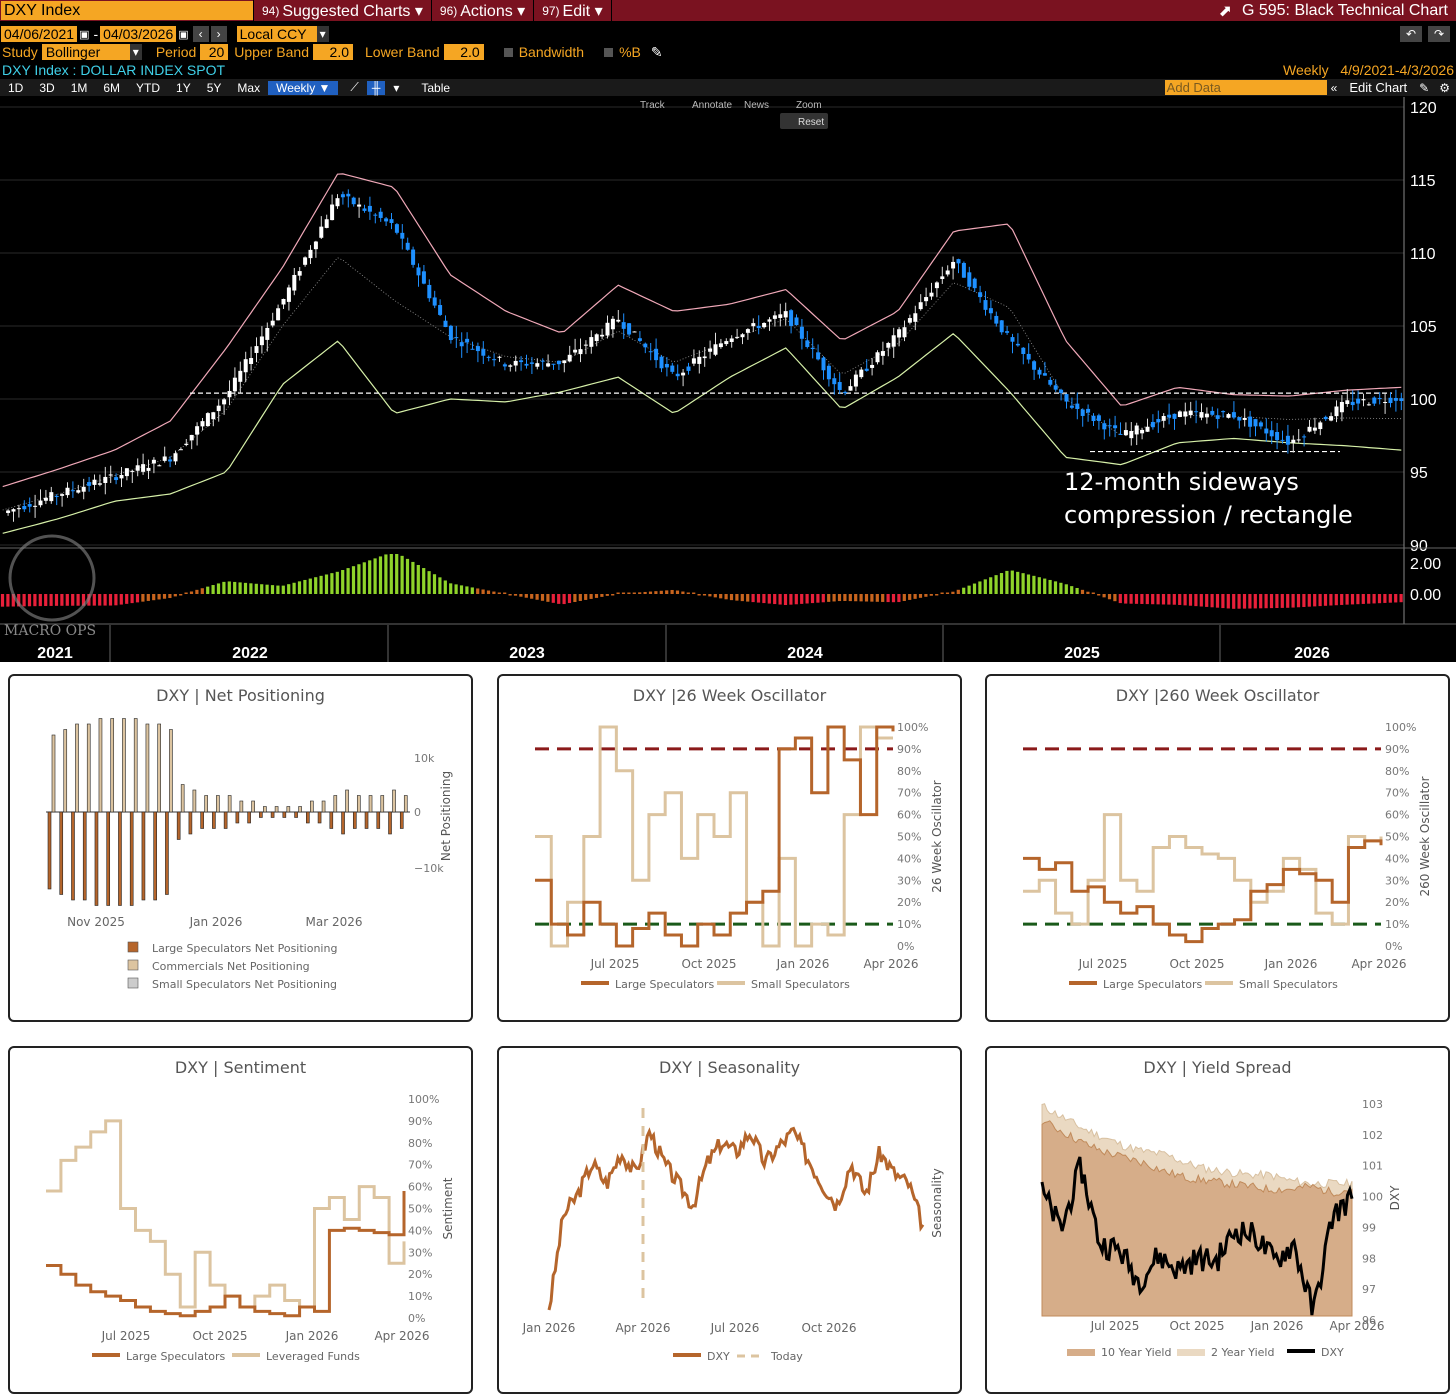 The height and width of the screenshot is (1398, 1456). Describe the element at coordinates (572, 11) in the screenshot. I see `menu-edit: 97) Edit ▾` at that location.